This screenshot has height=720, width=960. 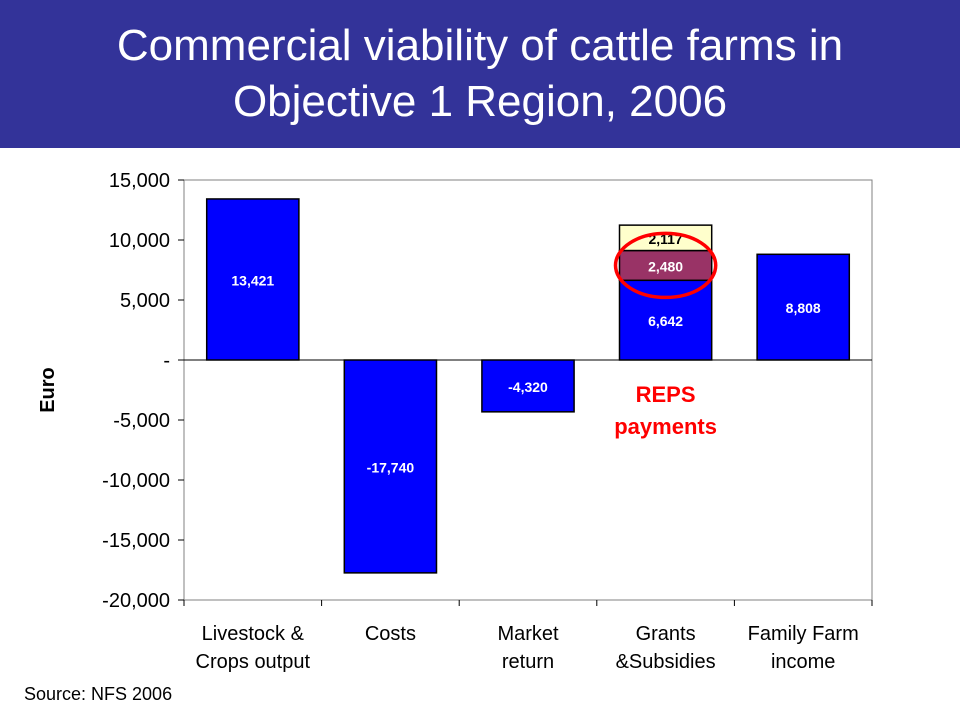 What do you see at coordinates (390, 634) in the screenshot?
I see `x-category-label: Costs` at bounding box center [390, 634].